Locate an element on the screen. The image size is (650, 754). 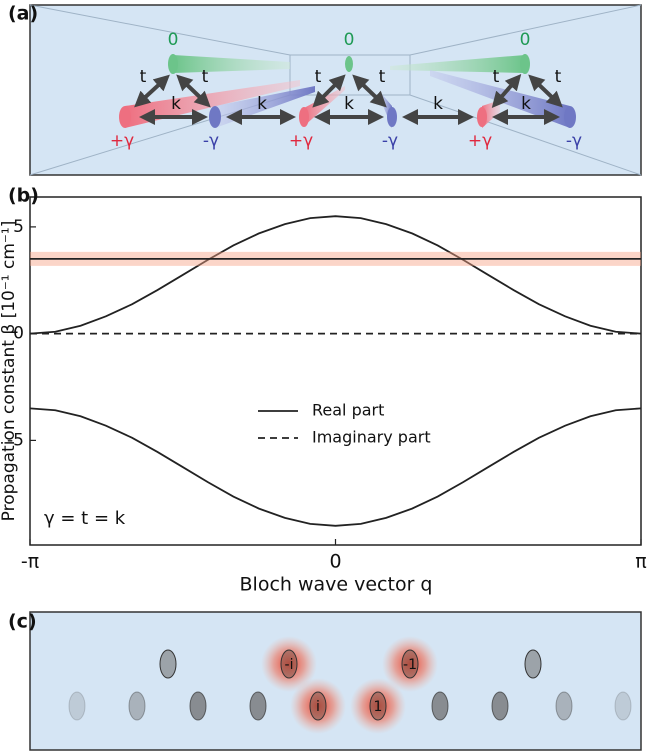
amplitude-label: 1 is located at coordinates (378, 707).